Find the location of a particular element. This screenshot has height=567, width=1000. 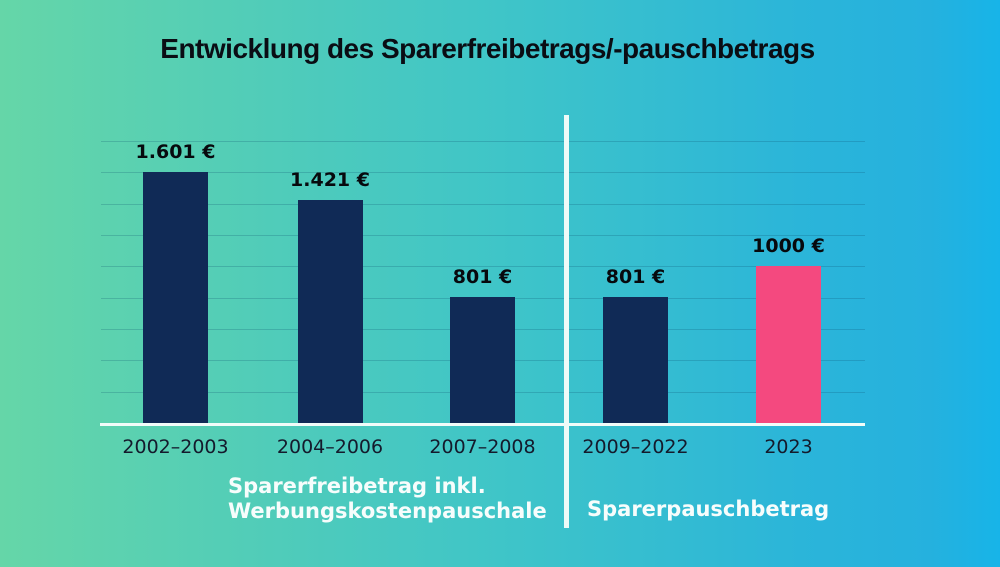

group-label-sparerpauschbetrag: Sparerpauschbetrag is located at coordinates (708, 509).